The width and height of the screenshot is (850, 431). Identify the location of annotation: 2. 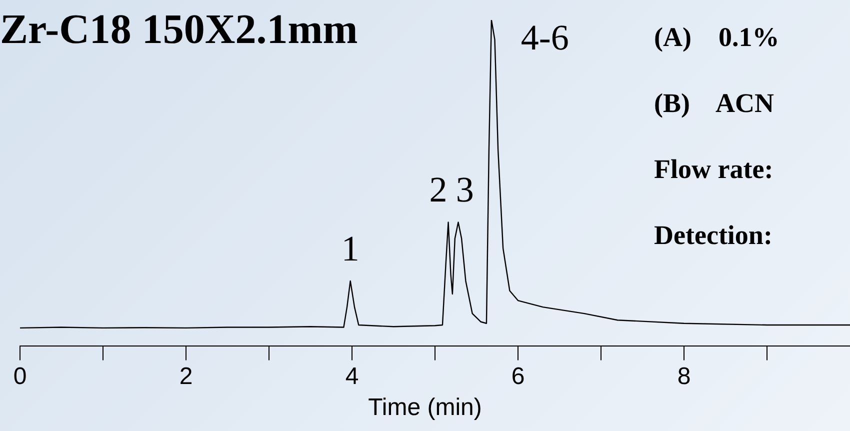
(438, 190).